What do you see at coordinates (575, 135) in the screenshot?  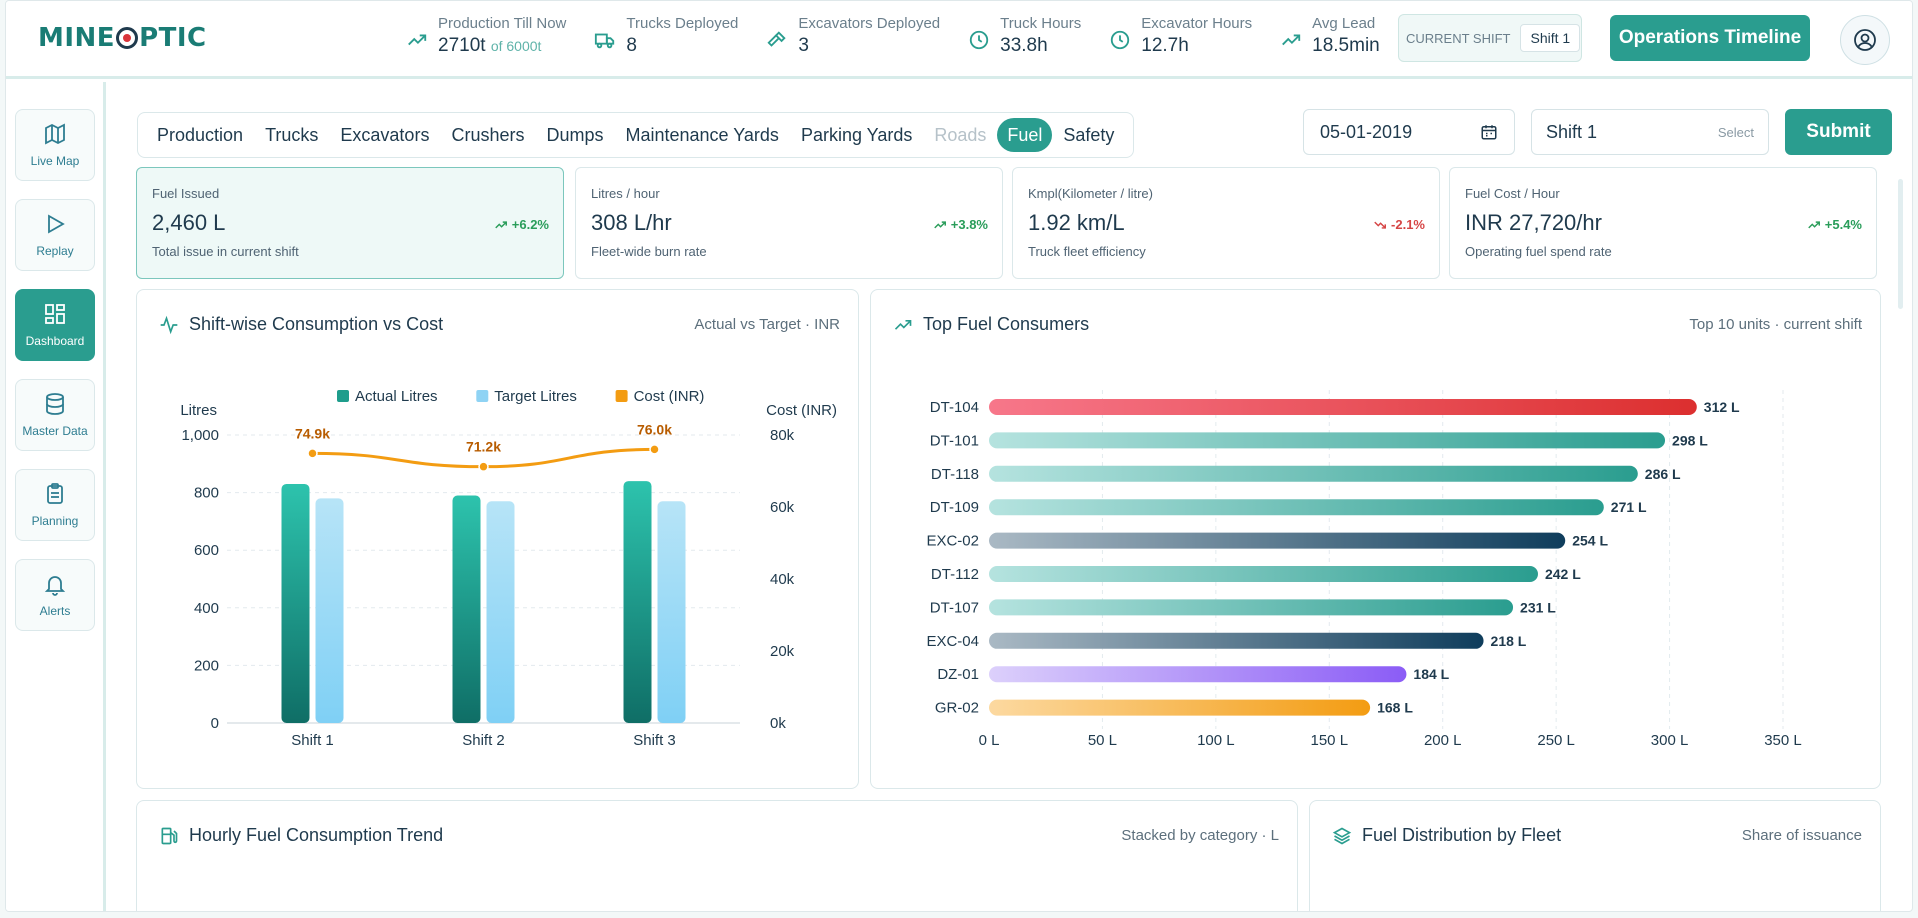 I see `tab-dumps: Dumps` at bounding box center [575, 135].